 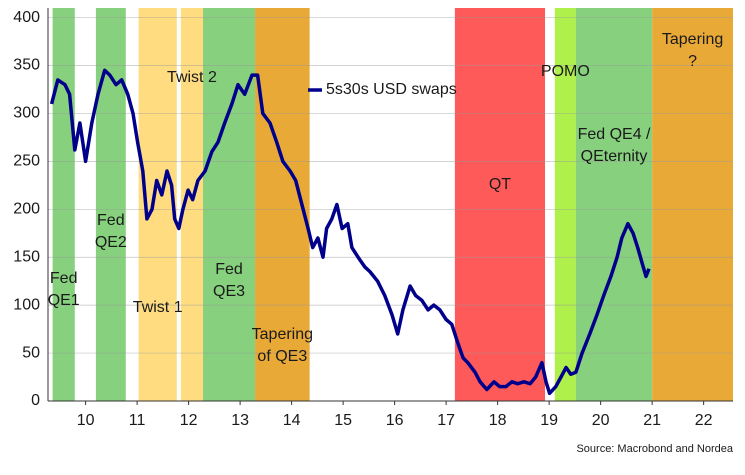 What do you see at coordinates (498, 420) in the screenshot?
I see `x-tick-label: 18` at bounding box center [498, 420].